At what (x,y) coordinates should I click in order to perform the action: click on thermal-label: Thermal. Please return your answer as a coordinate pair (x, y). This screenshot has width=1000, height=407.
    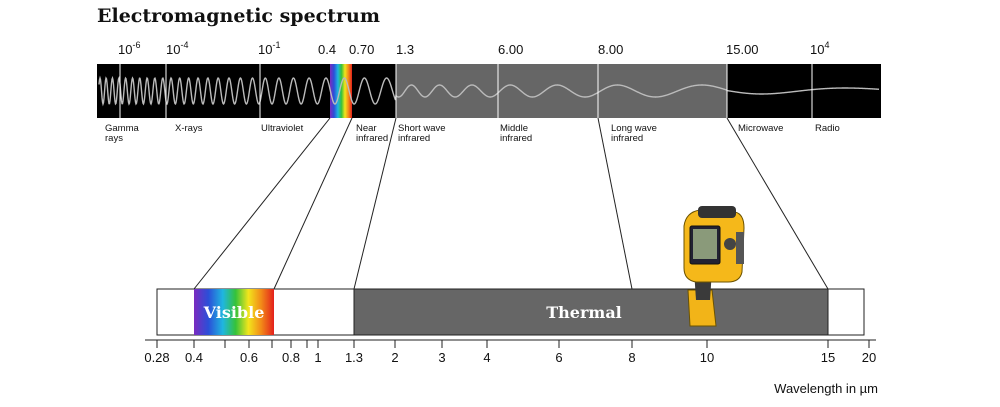
    Looking at the image, I should click on (584, 312).